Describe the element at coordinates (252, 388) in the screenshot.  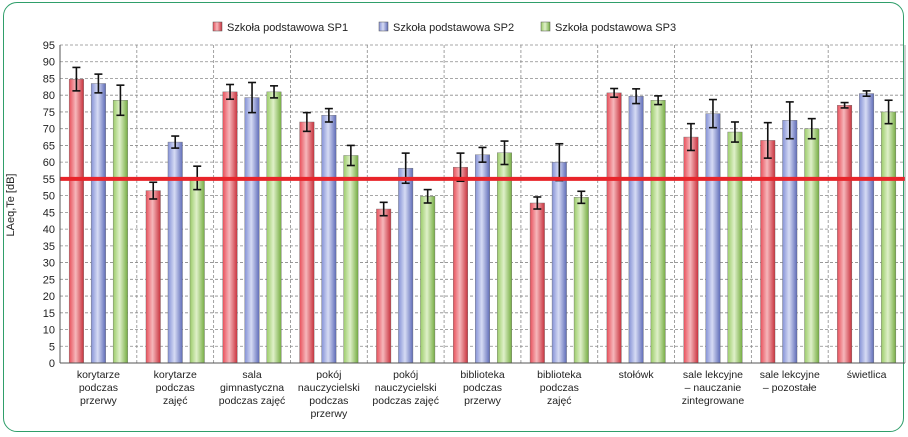
I see `category-label: sala gimnastyczna podczas zajęć` at that location.